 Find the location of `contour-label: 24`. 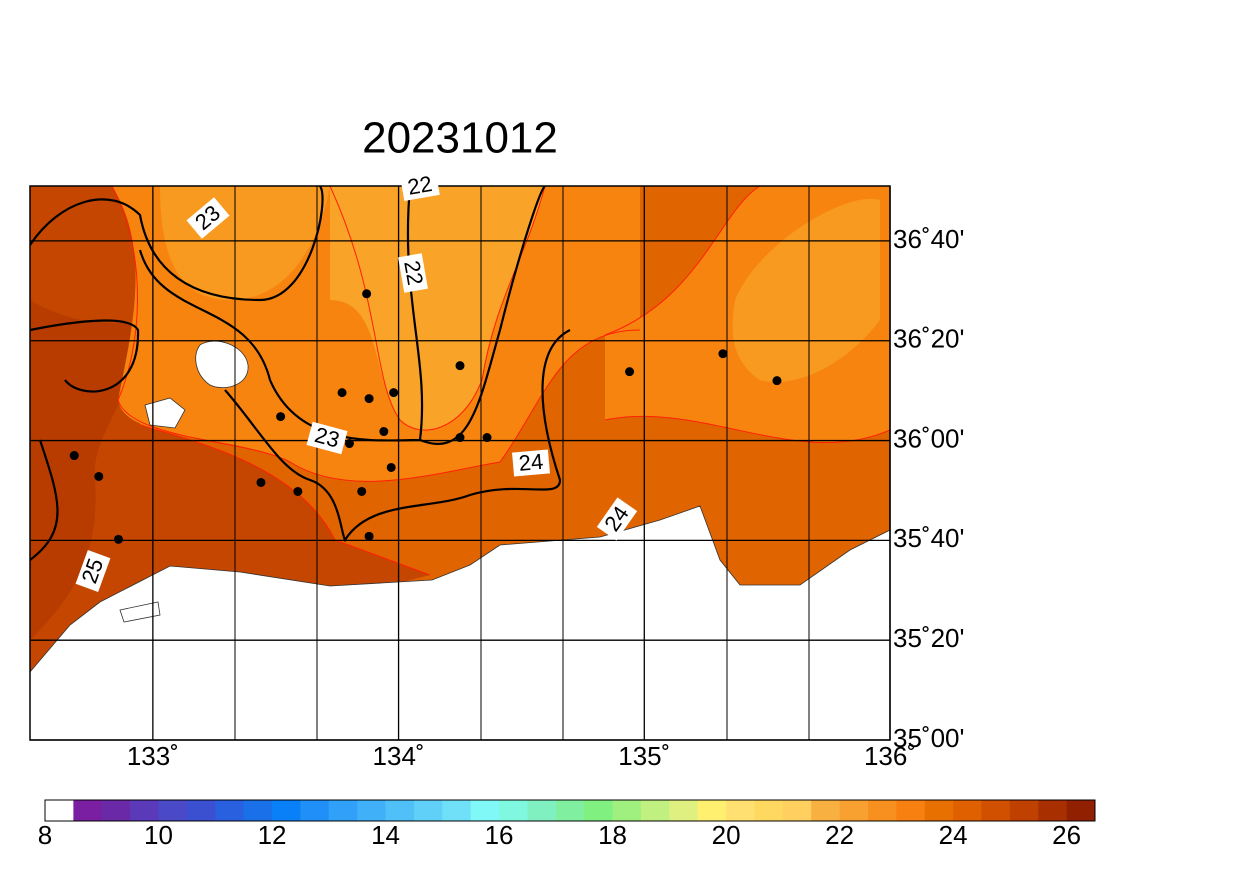

contour-label: 24 is located at coordinates (531, 463).